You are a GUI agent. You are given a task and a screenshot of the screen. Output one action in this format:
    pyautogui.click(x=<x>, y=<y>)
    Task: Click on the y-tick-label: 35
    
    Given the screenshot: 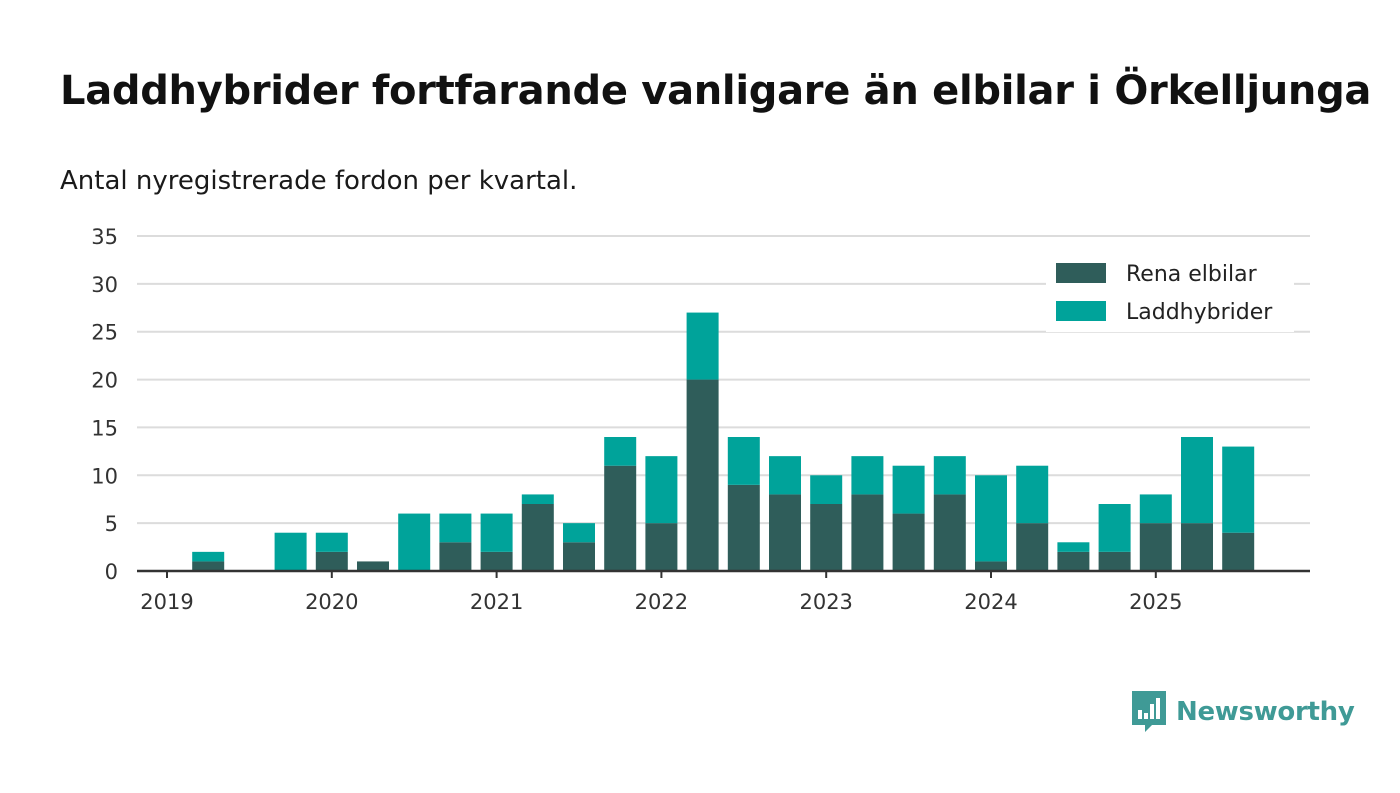 What is the action you would take?
    pyautogui.click(x=104, y=237)
    